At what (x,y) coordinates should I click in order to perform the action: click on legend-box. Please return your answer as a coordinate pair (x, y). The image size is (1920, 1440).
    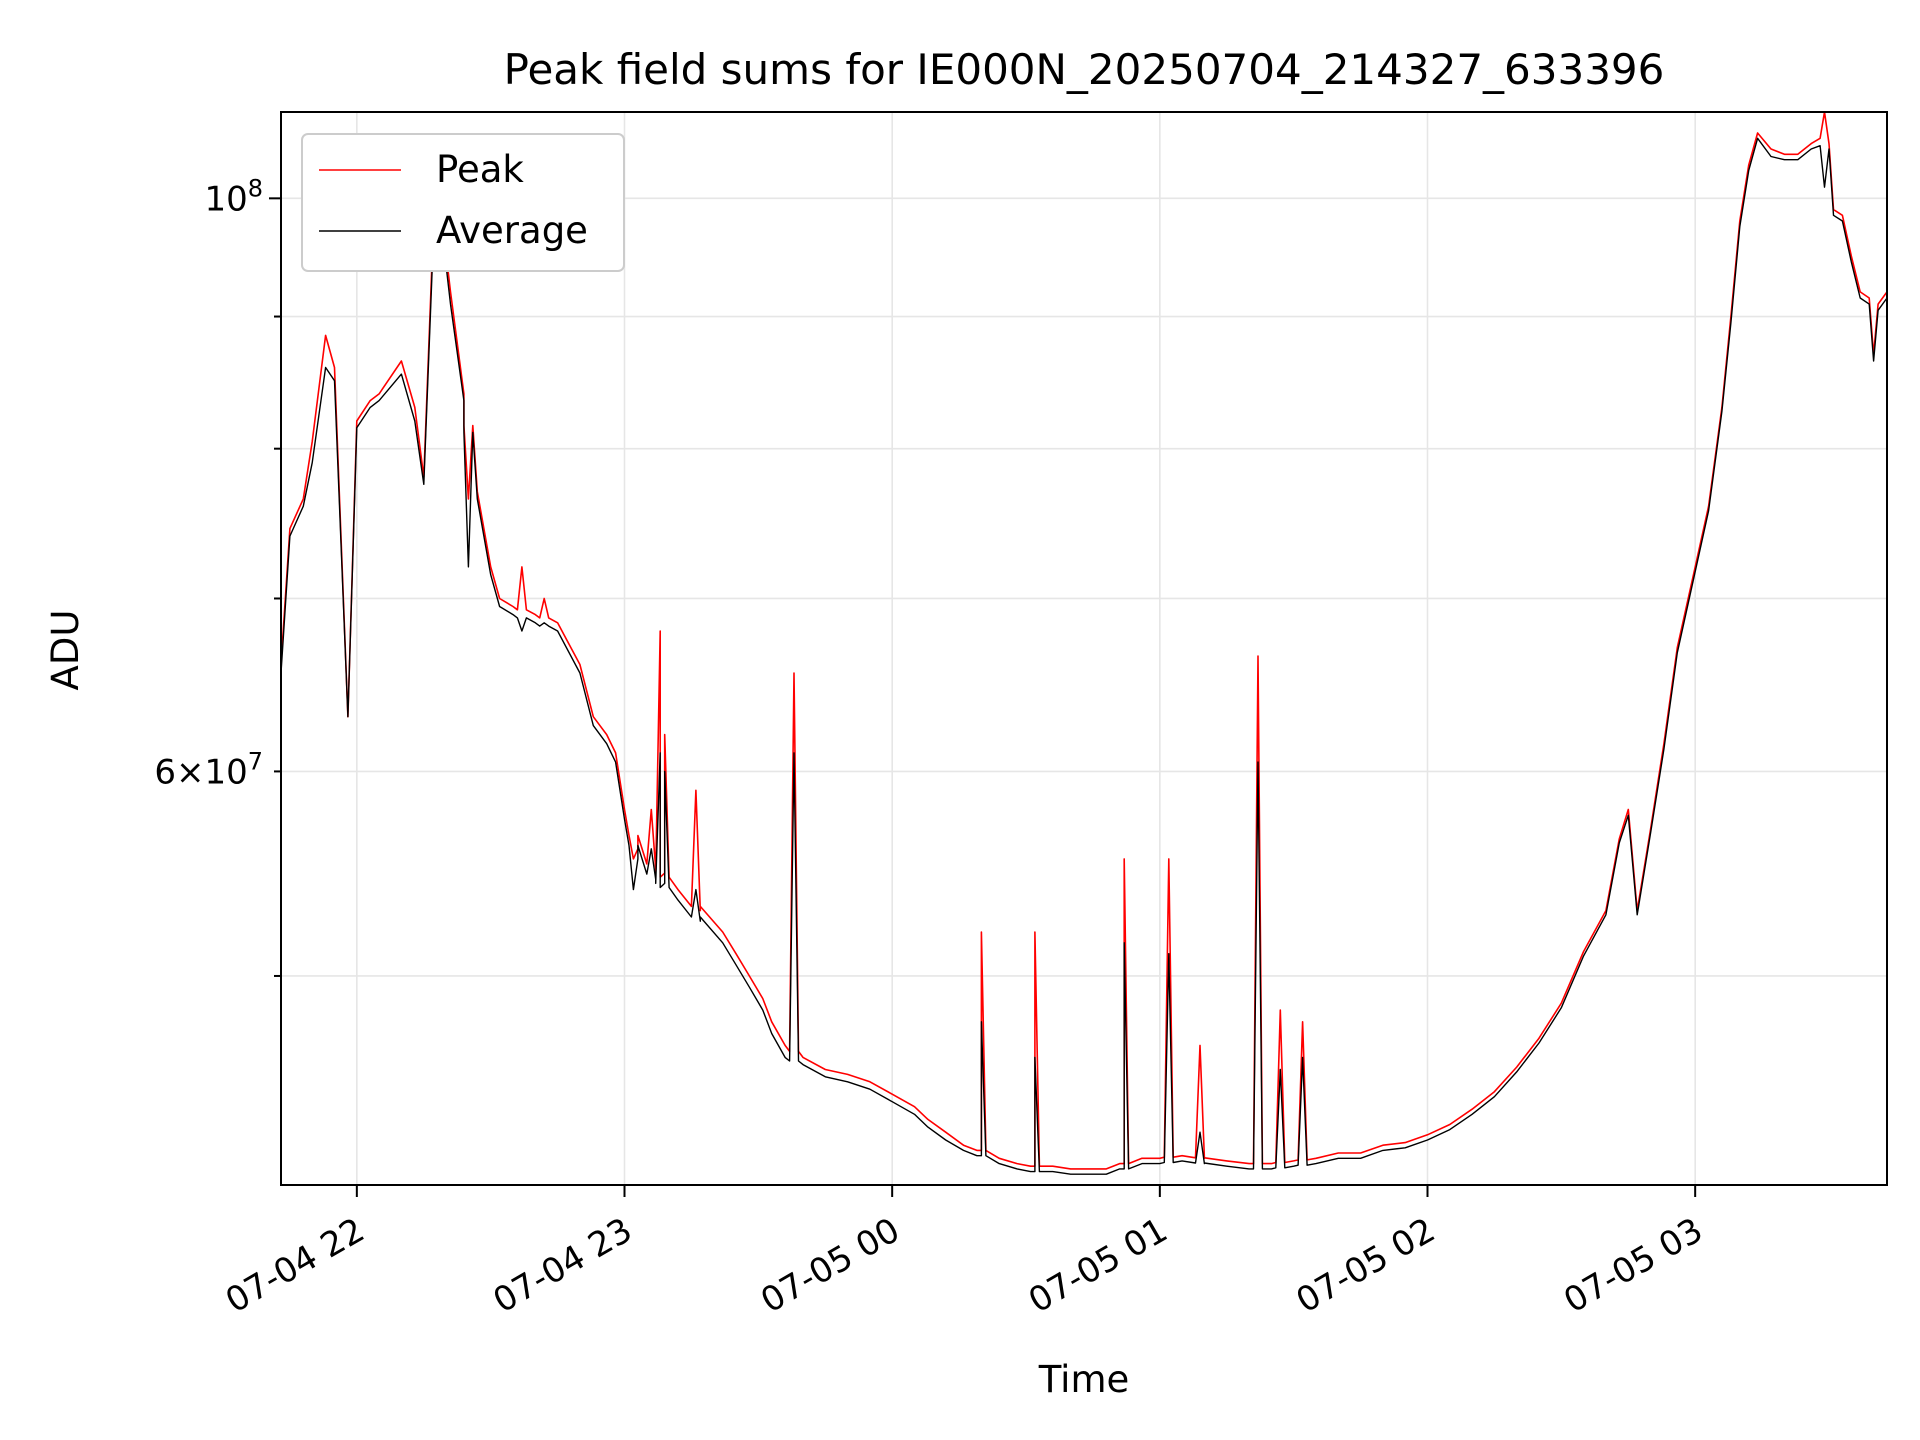
    Looking at the image, I should click on (463, 202).